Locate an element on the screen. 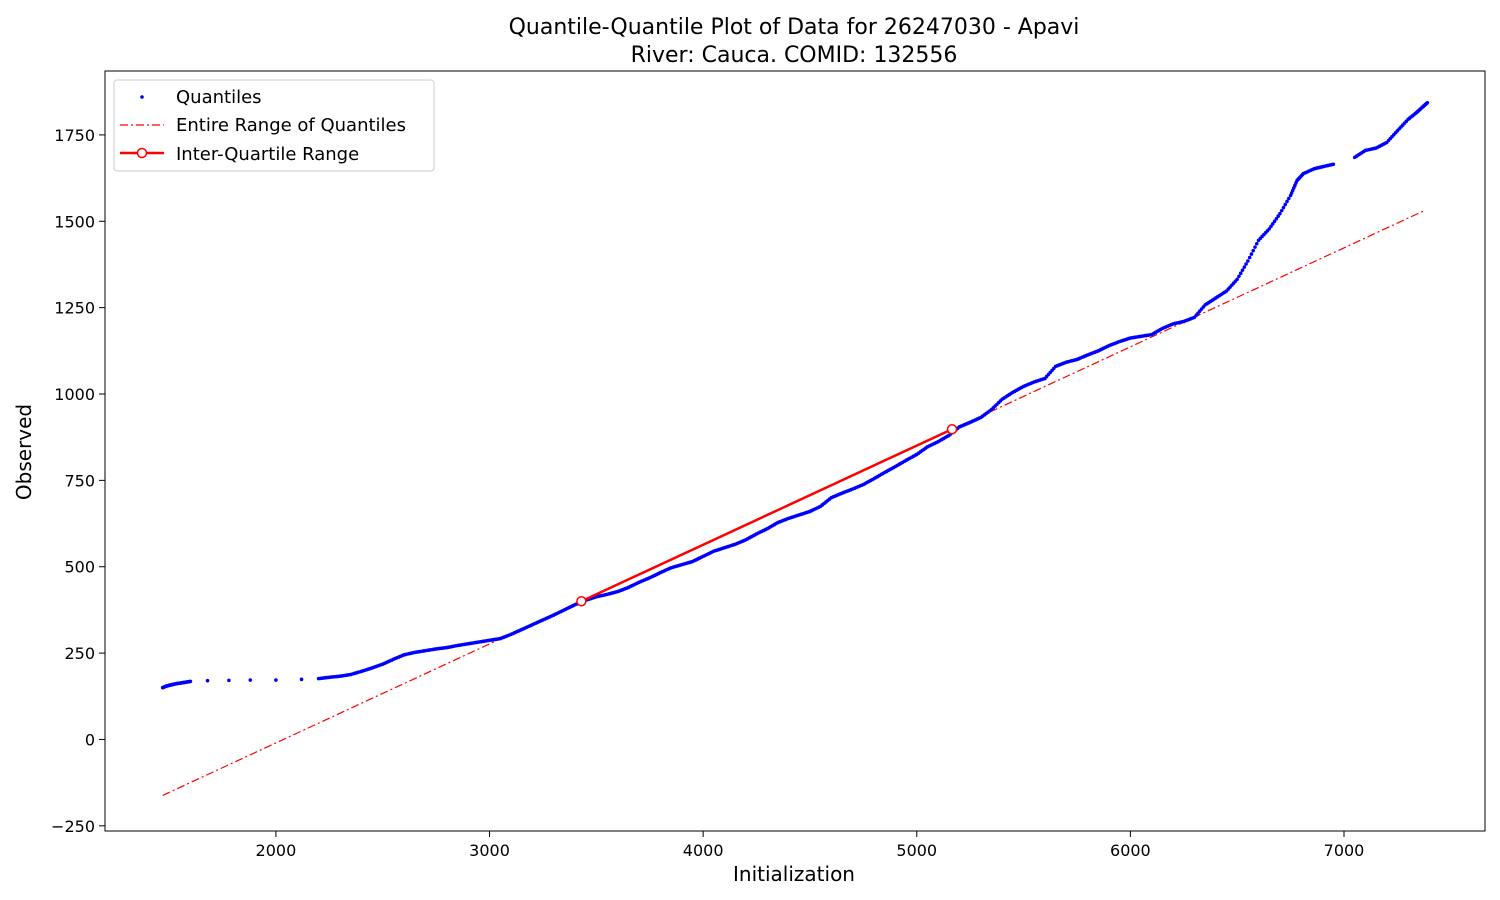  legend-entry-iqr: Inter-Quartile Range is located at coordinates (239, 154).